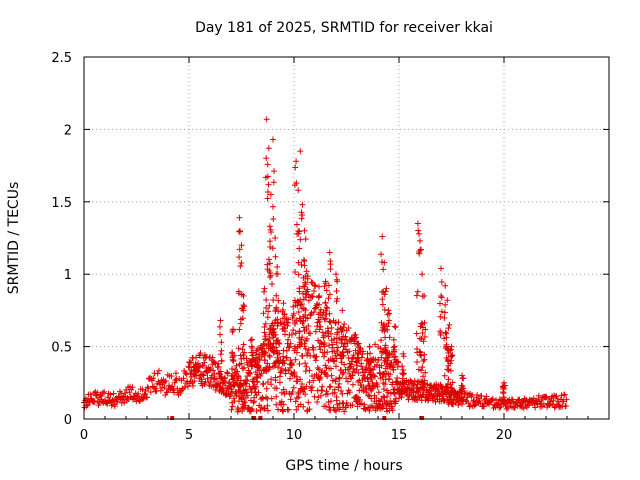 This screenshot has height=480, width=640. Describe the element at coordinates (14, 238) in the screenshot. I see `y-axis-label: SRMTID / TECUs` at that location.